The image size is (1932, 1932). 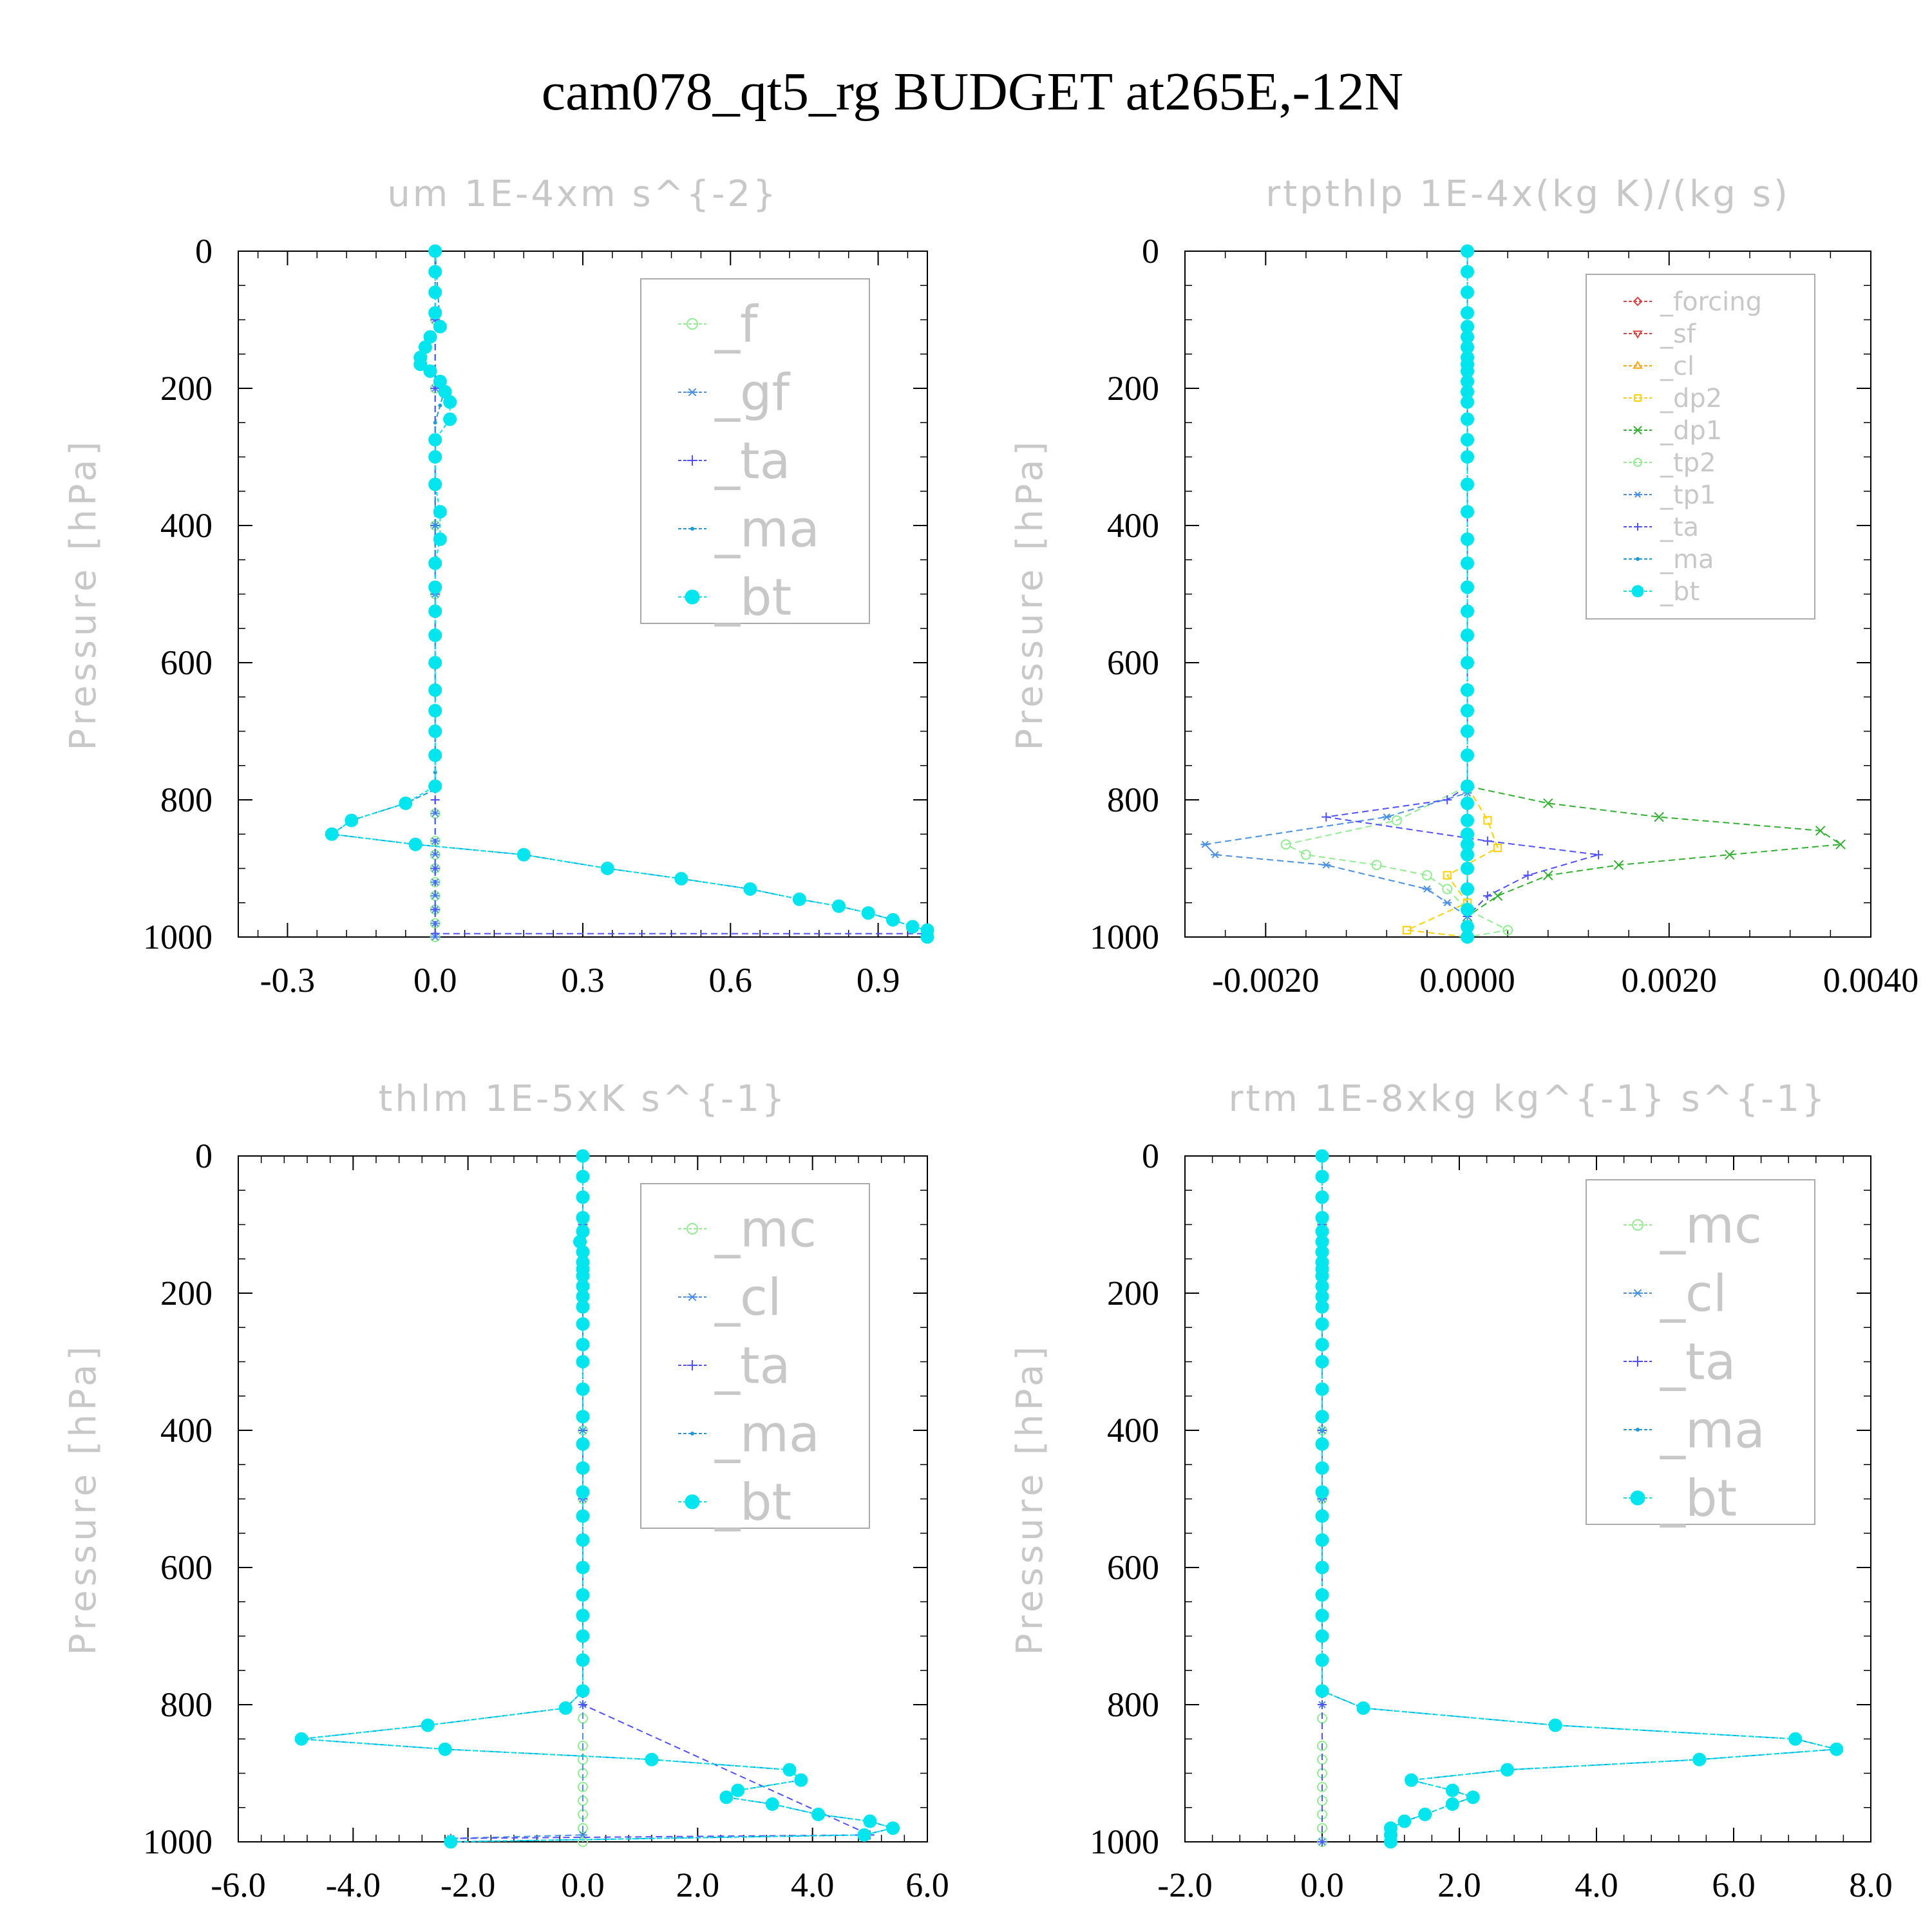 I want to click on x-tick-label: 0.3, so click(x=583, y=980).